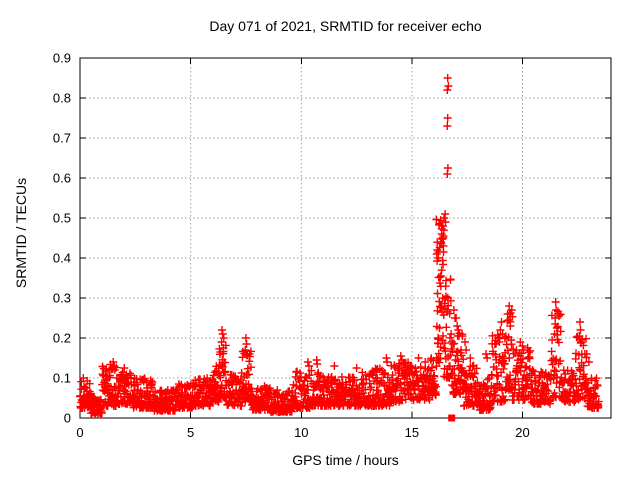  What do you see at coordinates (62, 218) in the screenshot?
I see `y-tick-label: 0.5` at bounding box center [62, 218].